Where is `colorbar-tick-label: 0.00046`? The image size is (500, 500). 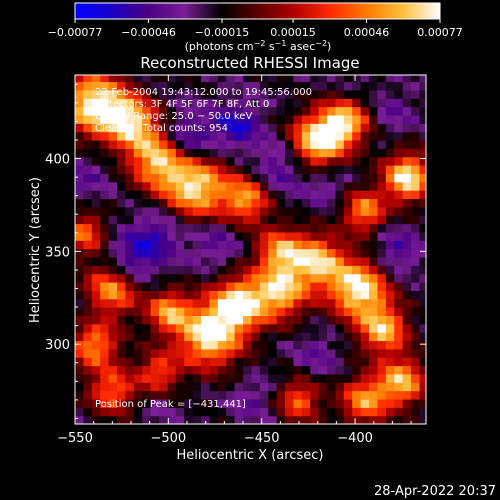
colorbar-tick-label: 0.00046 is located at coordinates (367, 32).